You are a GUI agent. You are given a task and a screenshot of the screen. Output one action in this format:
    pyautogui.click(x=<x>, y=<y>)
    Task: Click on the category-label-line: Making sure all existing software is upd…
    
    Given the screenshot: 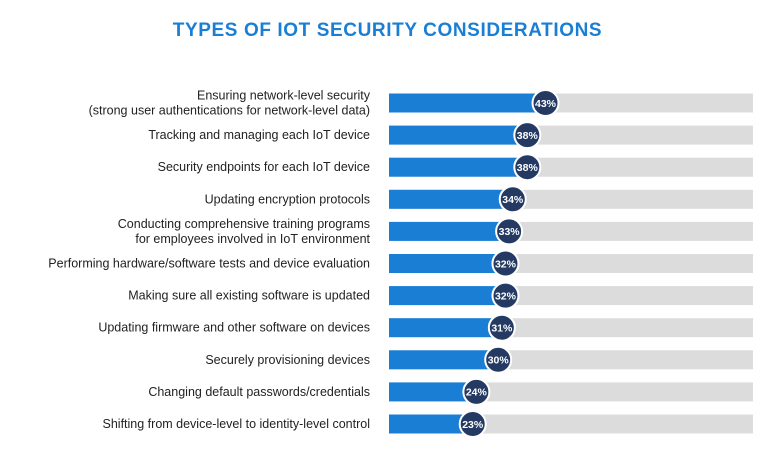 What is the action you would take?
    pyautogui.click(x=249, y=296)
    